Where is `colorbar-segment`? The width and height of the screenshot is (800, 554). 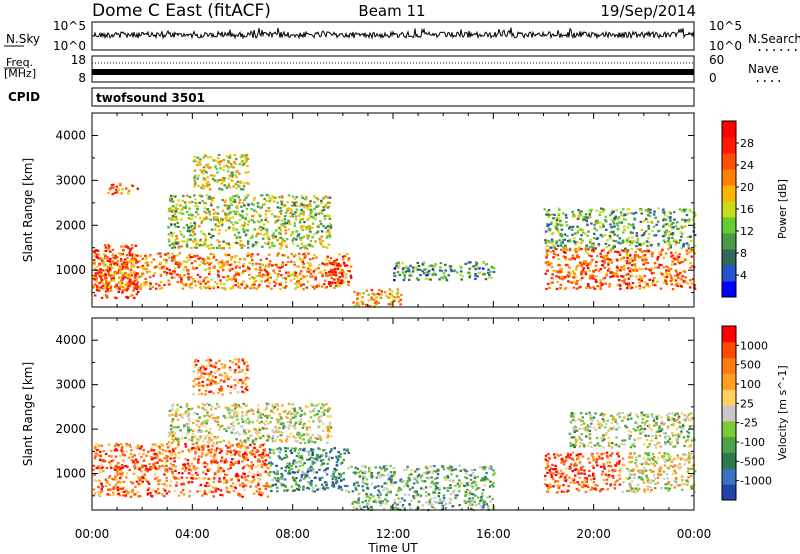
colorbar-segment is located at coordinates (729, 193).